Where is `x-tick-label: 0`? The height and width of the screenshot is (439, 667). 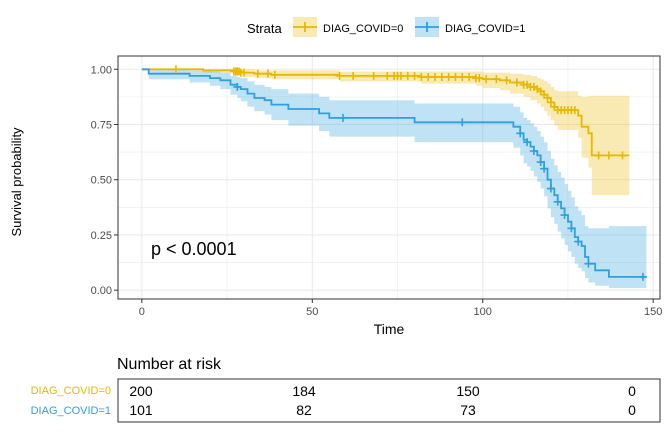 x-tick-label: 0 is located at coordinates (142, 312).